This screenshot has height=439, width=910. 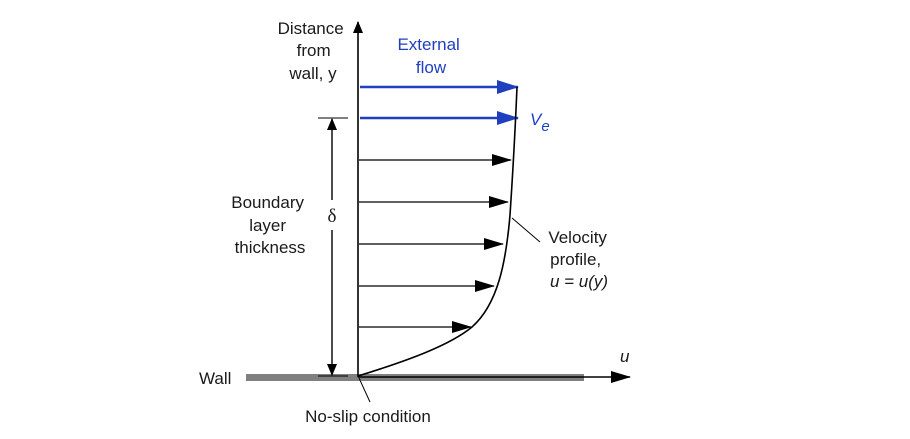 I want to click on velocity-profile-label: Velocity profile, u = u(y), so click(x=579, y=259).